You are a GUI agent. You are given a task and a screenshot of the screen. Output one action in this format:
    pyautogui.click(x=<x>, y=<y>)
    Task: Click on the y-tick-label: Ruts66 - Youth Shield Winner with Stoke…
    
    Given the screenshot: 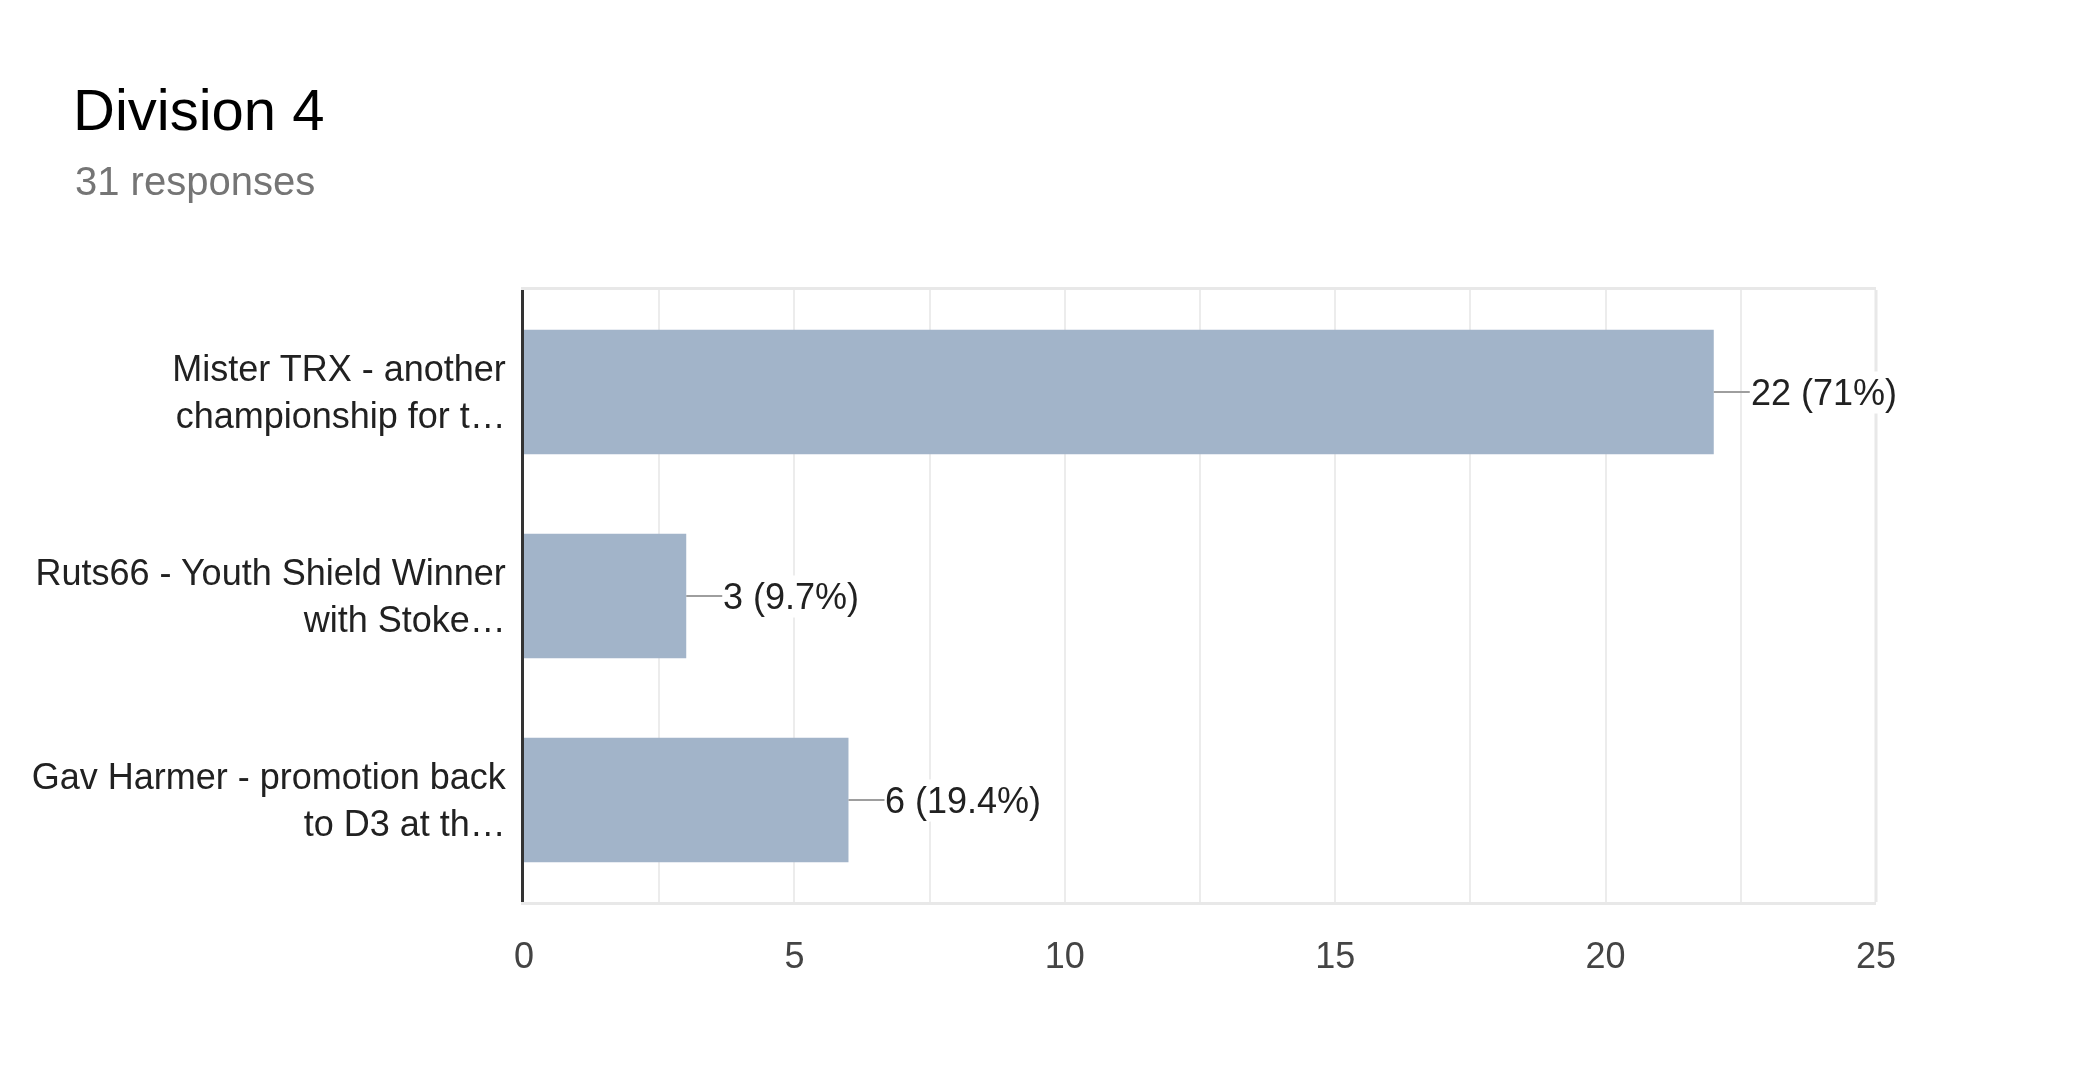 What is the action you would take?
    pyautogui.click(x=270, y=596)
    